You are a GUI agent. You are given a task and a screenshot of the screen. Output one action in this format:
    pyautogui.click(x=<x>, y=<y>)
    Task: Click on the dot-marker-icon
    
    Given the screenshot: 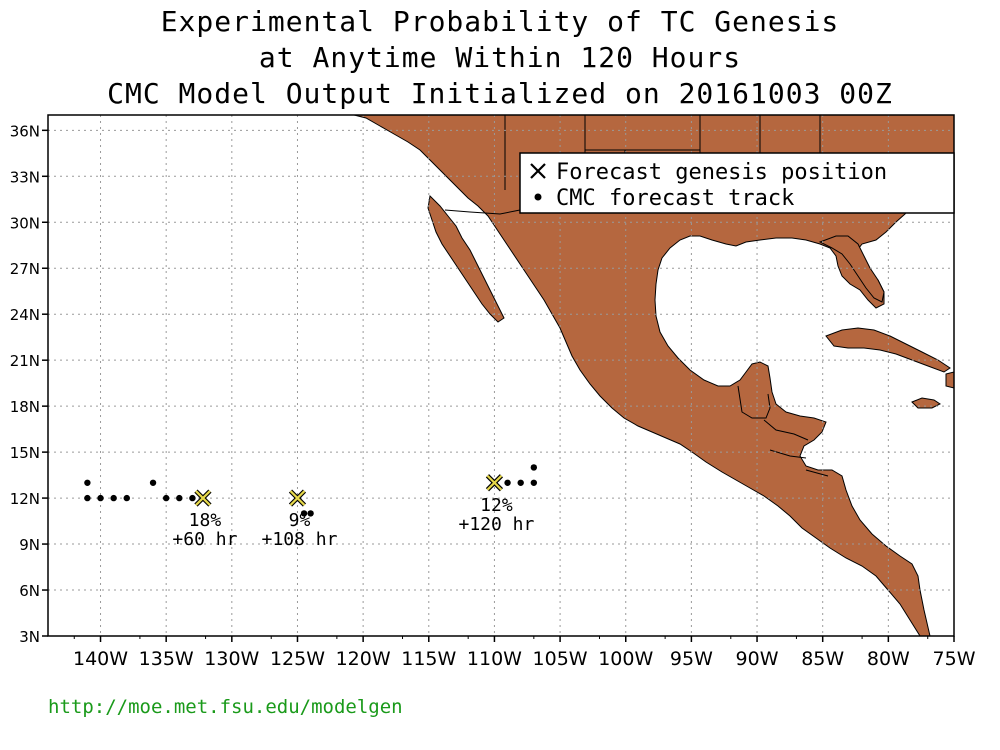 What is the action you would take?
    pyautogui.click(x=538, y=197)
    